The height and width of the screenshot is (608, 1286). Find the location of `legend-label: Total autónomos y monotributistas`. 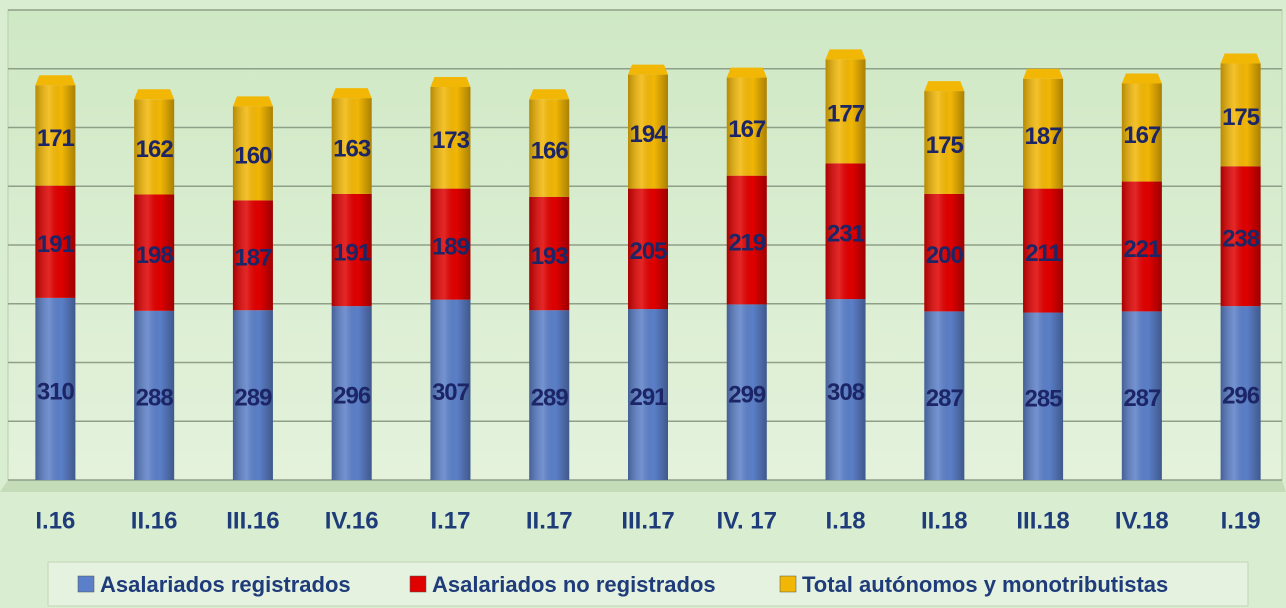

legend-label: Total autónomos y monotributistas is located at coordinates (985, 584).